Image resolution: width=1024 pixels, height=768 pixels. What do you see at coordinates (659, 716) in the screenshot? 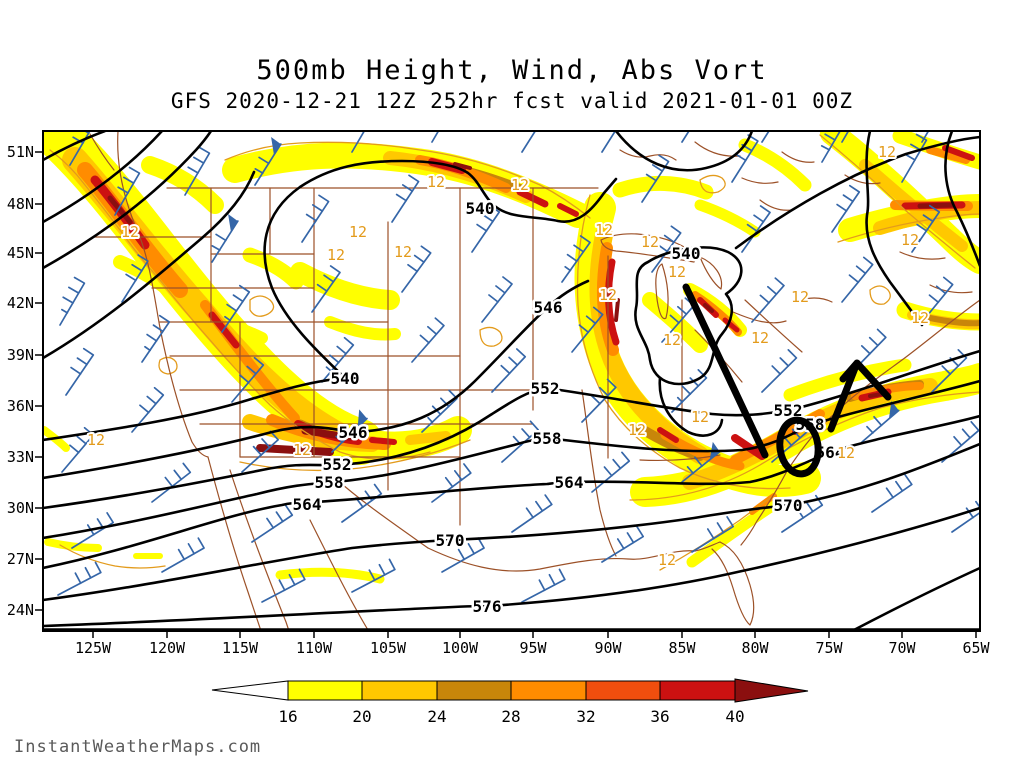
I see `legend-tick-label: 36` at bounding box center [659, 716].